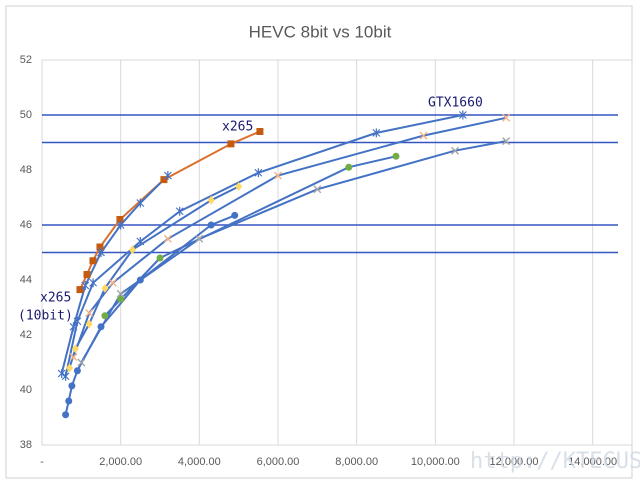  I want to click on x-tick-label: 2,000.00, so click(120, 462).